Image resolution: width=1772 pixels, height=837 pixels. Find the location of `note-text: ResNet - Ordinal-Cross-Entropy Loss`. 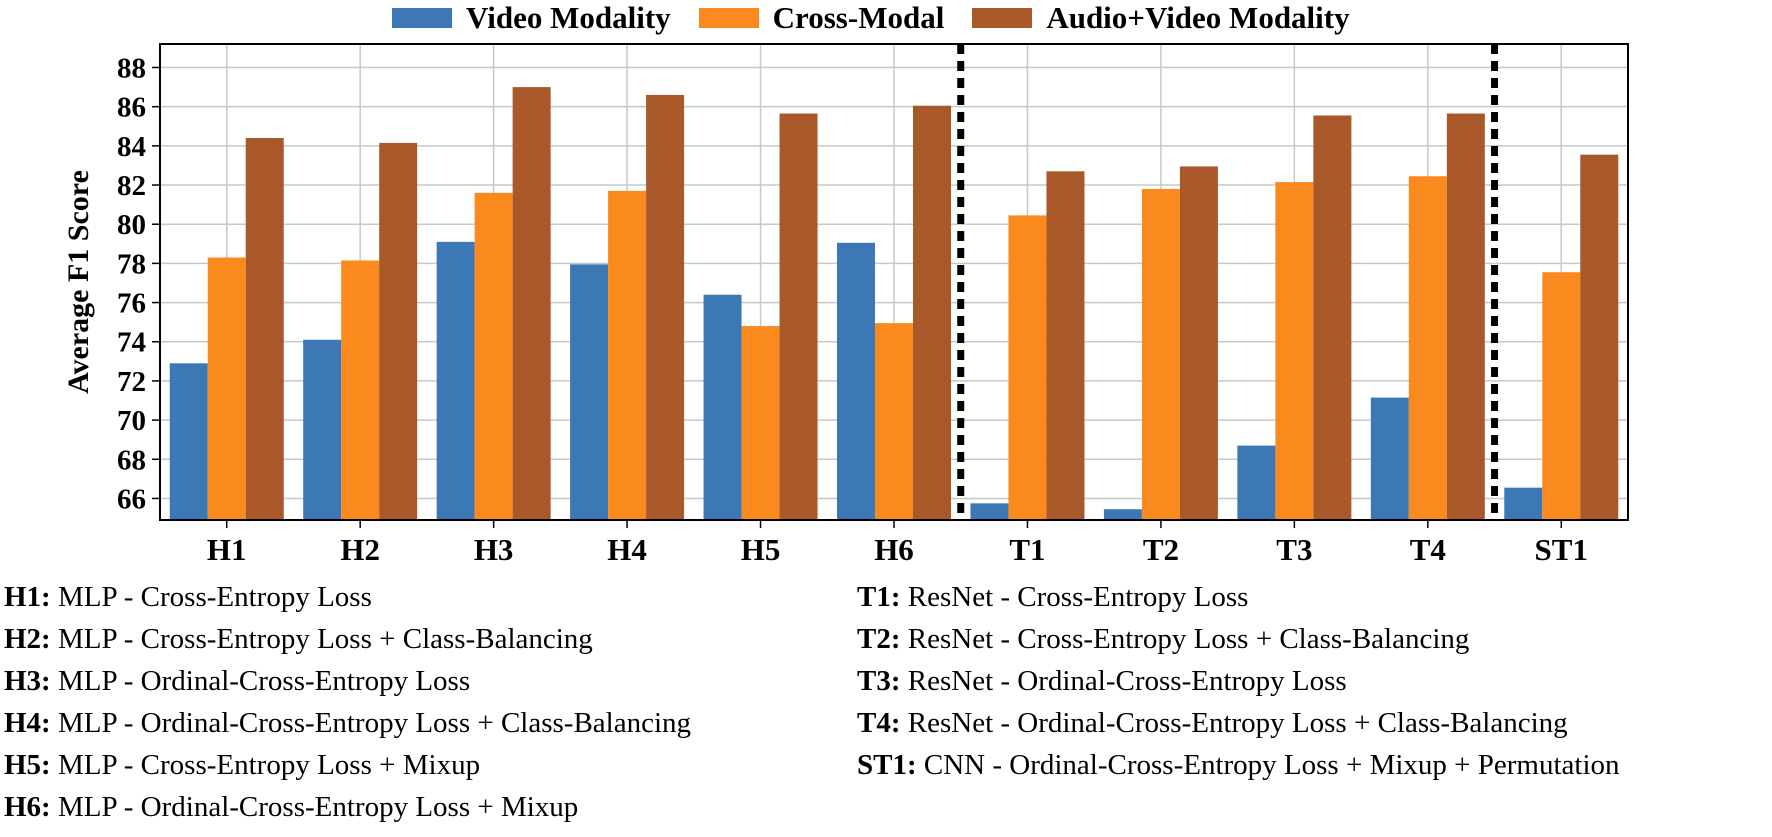

note-text: ResNet - Ordinal-Cross-Entropy Loss is located at coordinates (1123, 681).